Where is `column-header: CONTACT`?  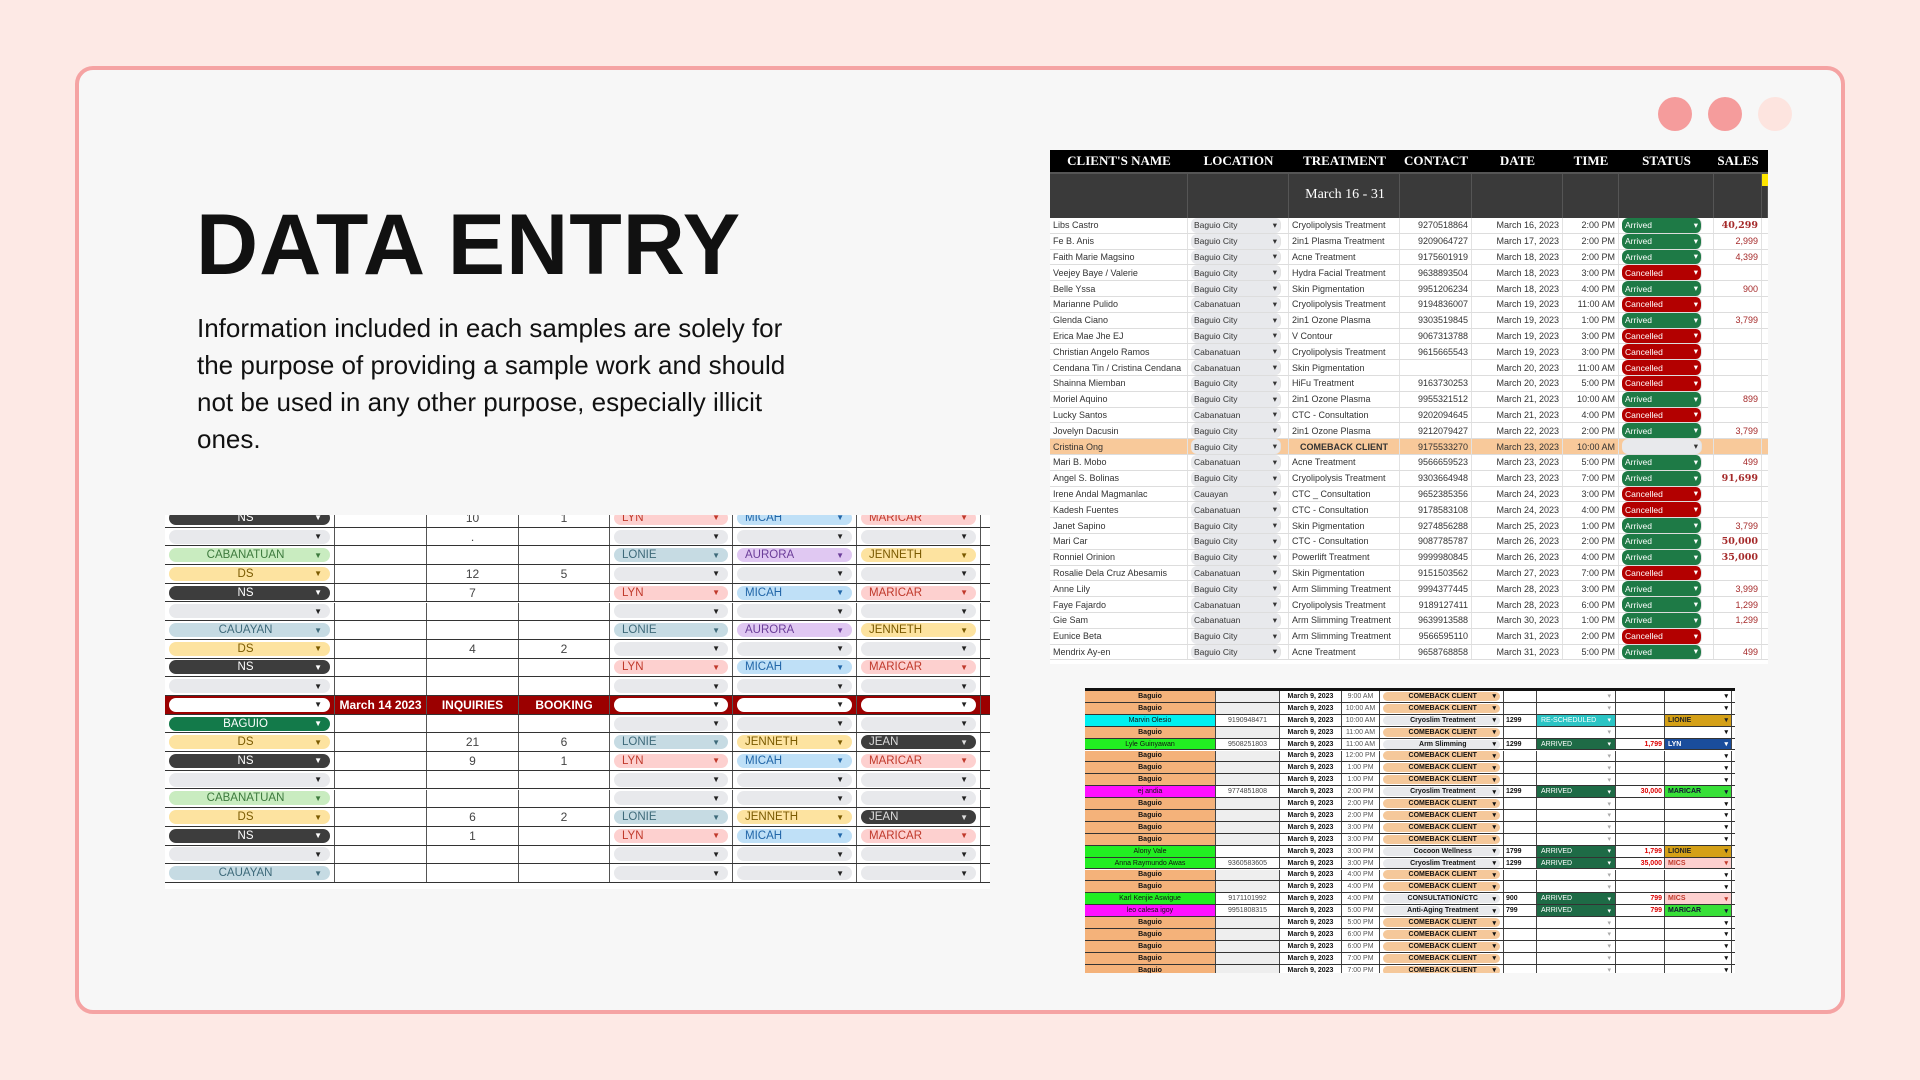
column-header: CONTACT is located at coordinates (1436, 160).